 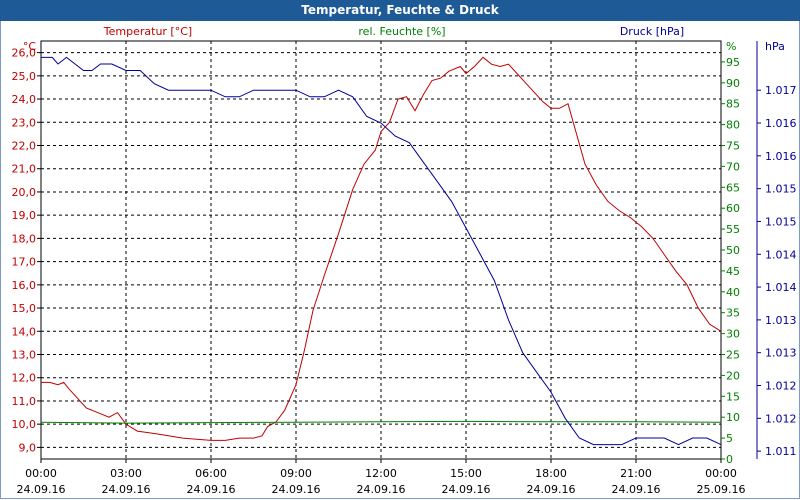 I want to click on mid-tick-label: 20, so click(x=733, y=375).